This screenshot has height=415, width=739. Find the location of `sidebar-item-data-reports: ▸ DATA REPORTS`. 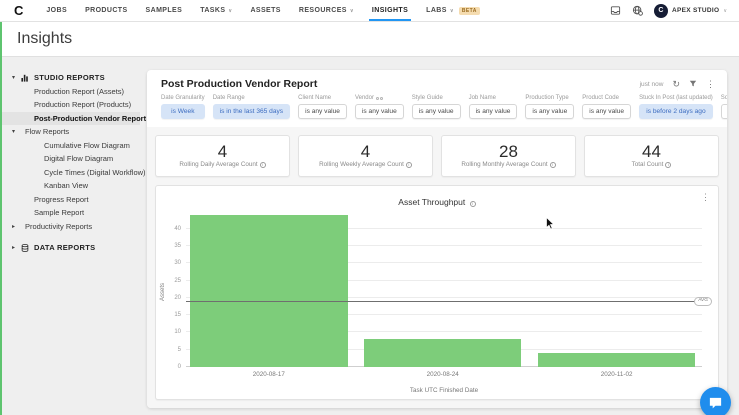

sidebar-item-data-reports: ▸ DATA REPORTS is located at coordinates (70, 248).